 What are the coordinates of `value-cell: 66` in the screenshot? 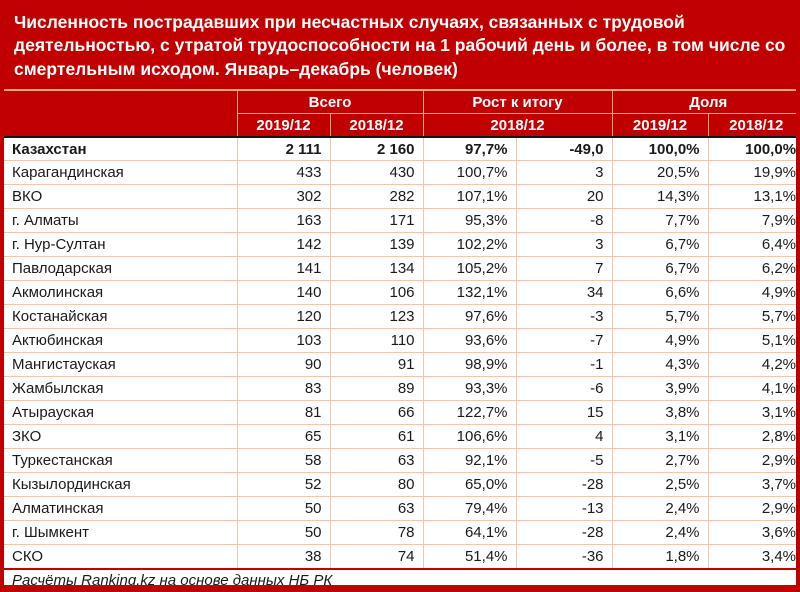 It's located at (376, 413).